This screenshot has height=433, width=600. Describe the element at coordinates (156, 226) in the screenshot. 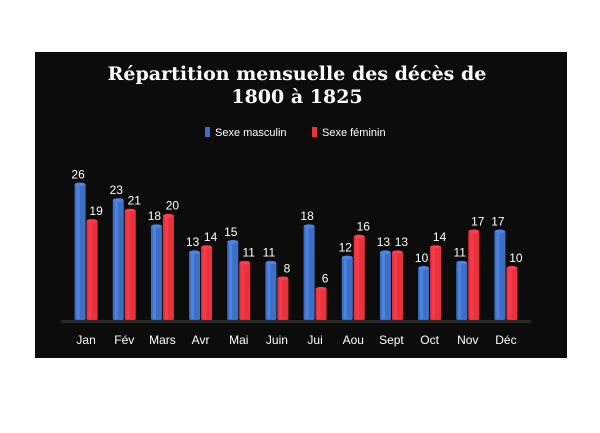

I see `bar-cap-masculin-mars` at that location.